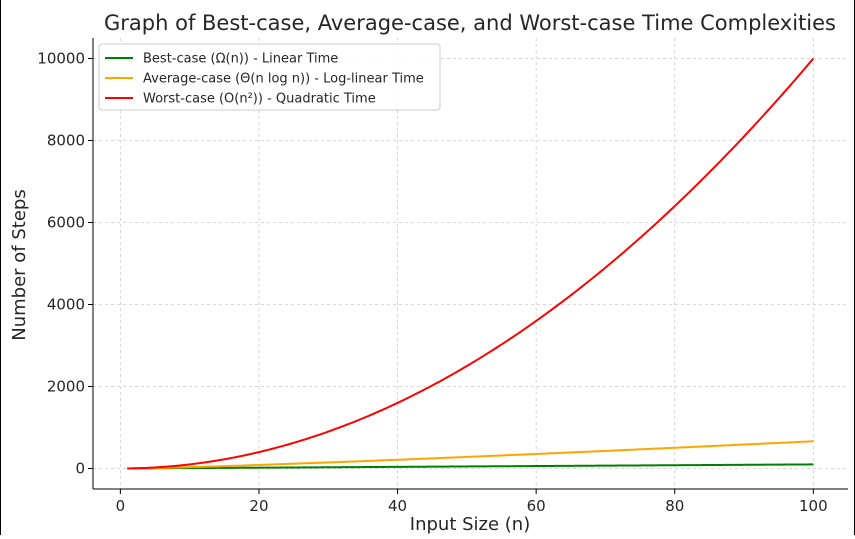 The height and width of the screenshot is (539, 855). Describe the element at coordinates (259, 99) in the screenshot. I see `worst-case-legend-label: Worst-case (O(n²)) - Quadratic Time` at that location.